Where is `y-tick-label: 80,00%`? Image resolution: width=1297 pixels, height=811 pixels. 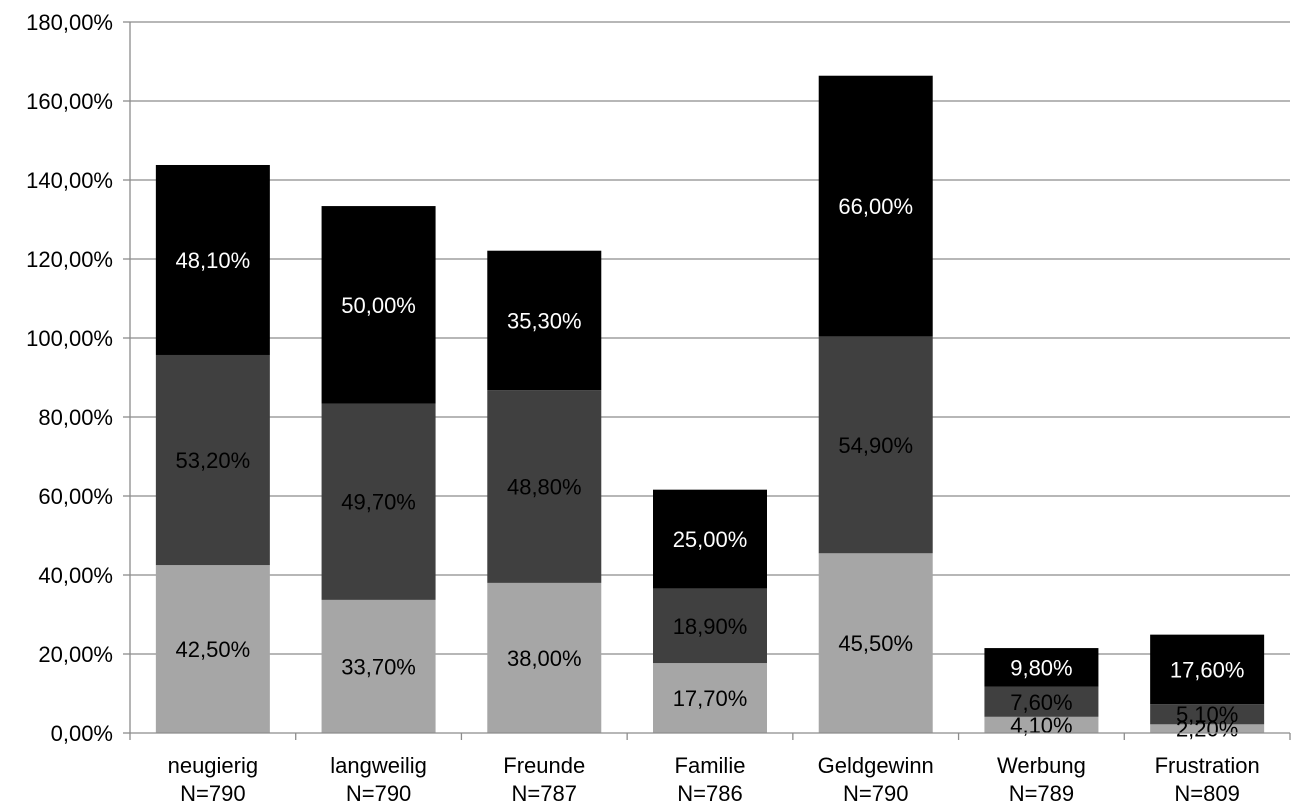
y-tick-label: 80,00% is located at coordinates (75, 417).